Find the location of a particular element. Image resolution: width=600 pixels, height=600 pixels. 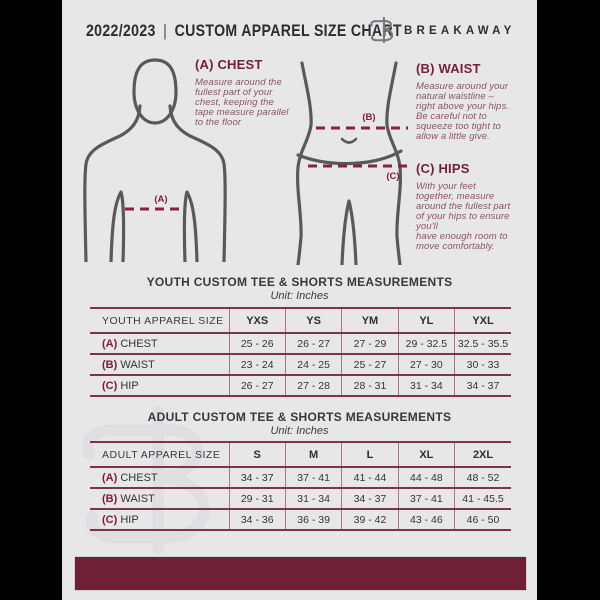

section-hips-heading: (C) HIPS is located at coordinates (443, 168).